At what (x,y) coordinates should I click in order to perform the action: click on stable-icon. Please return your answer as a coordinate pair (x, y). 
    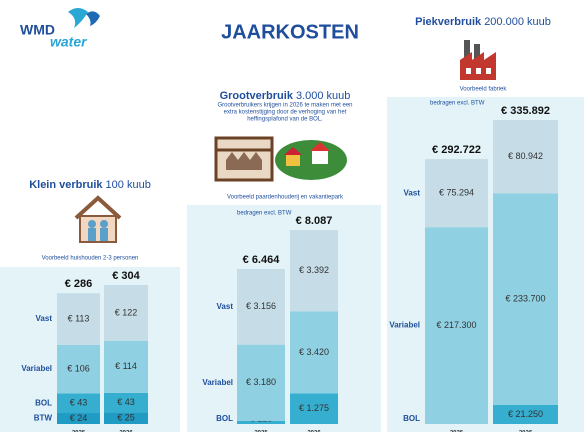
    Looking at the image, I should click on (244, 159).